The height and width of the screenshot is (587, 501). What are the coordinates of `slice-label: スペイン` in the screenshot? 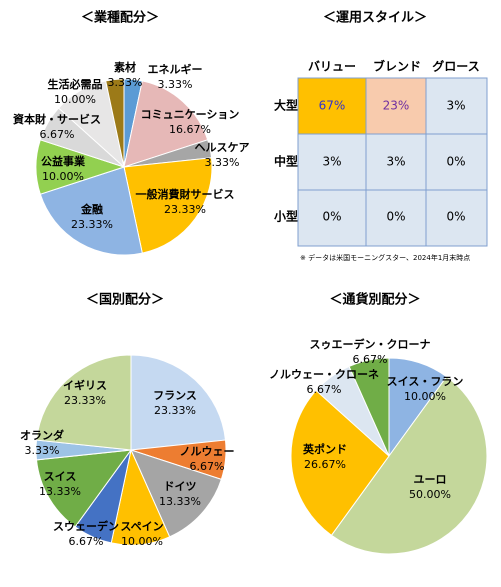 It's located at (141, 526).